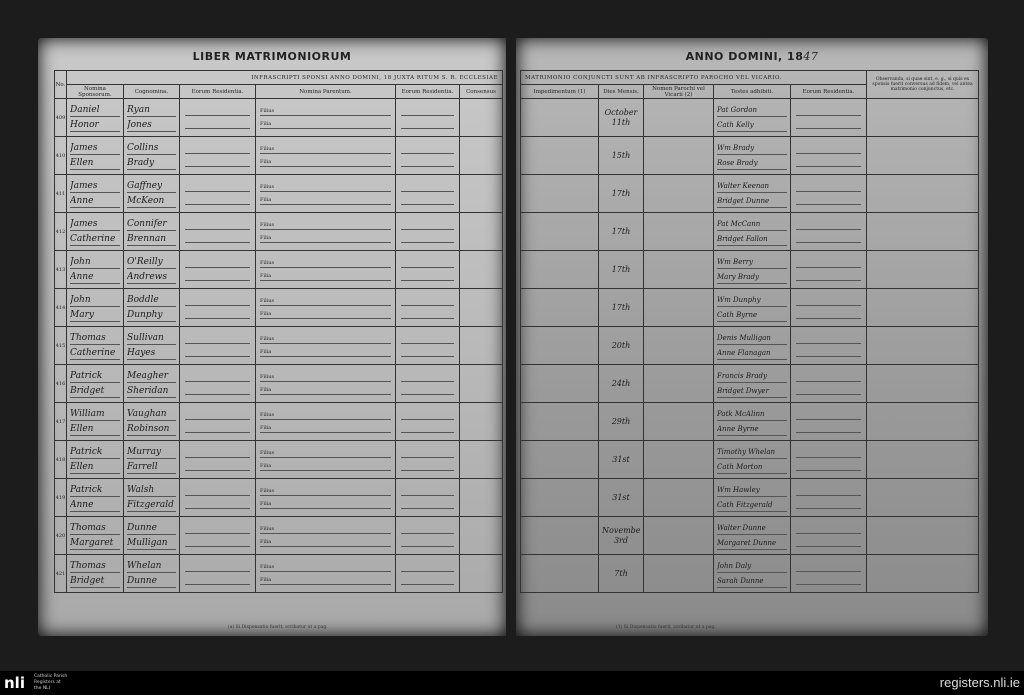  What do you see at coordinates (14, 683) in the screenshot?
I see `nli-logo: nli` at bounding box center [14, 683].